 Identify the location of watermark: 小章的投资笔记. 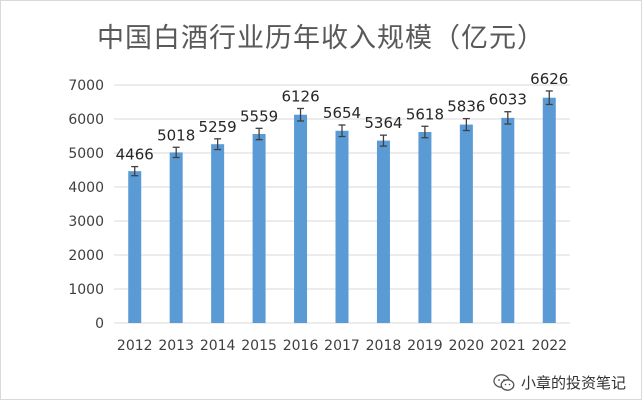
(559, 382).